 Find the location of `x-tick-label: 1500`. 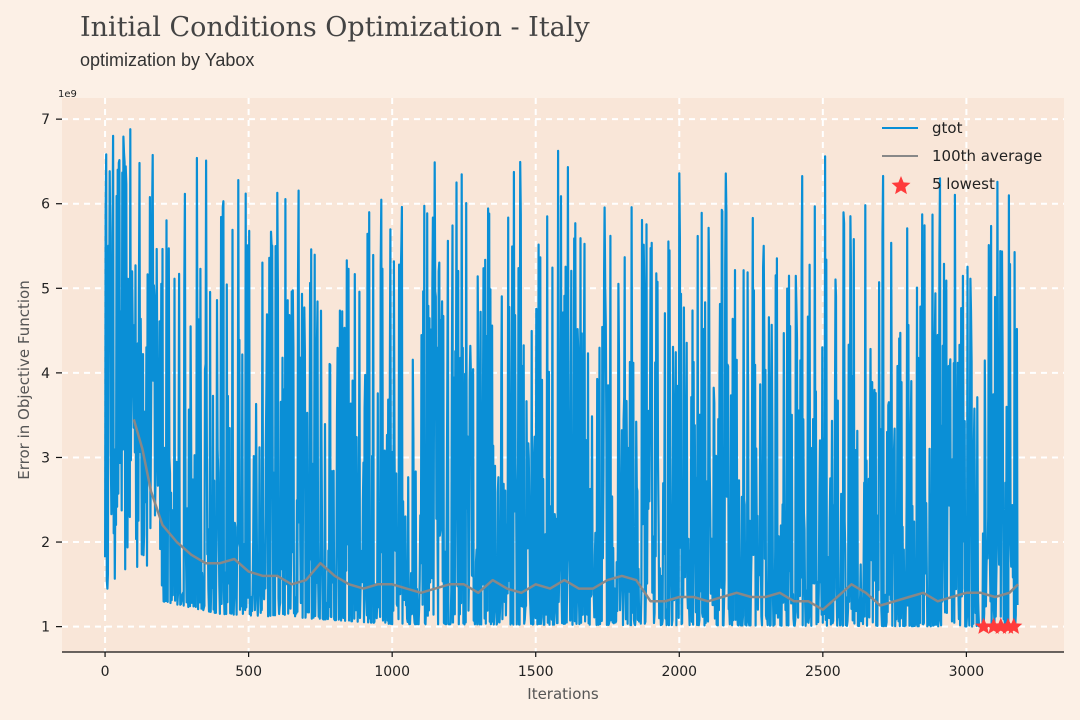

x-tick-label: 1500 is located at coordinates (536, 672).